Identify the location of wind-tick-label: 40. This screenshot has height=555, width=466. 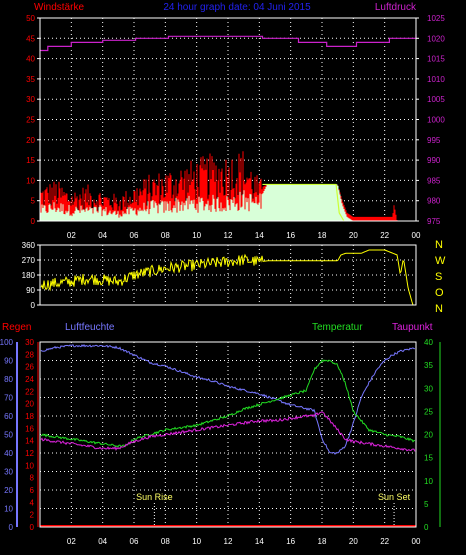
(30, 59).